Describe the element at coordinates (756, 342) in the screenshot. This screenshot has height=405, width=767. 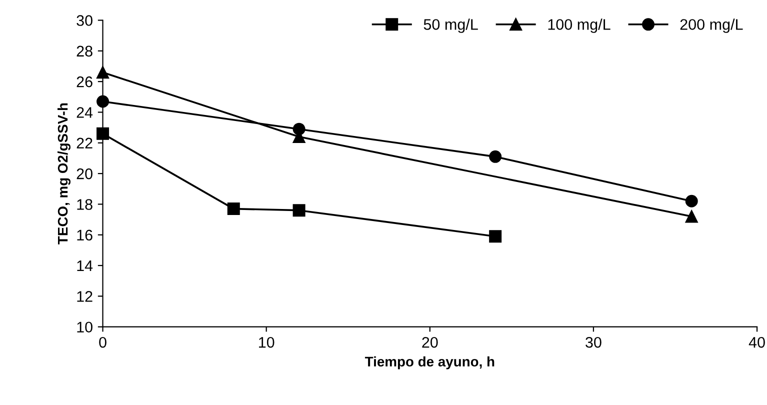
I see `x-tick-label: 40` at that location.